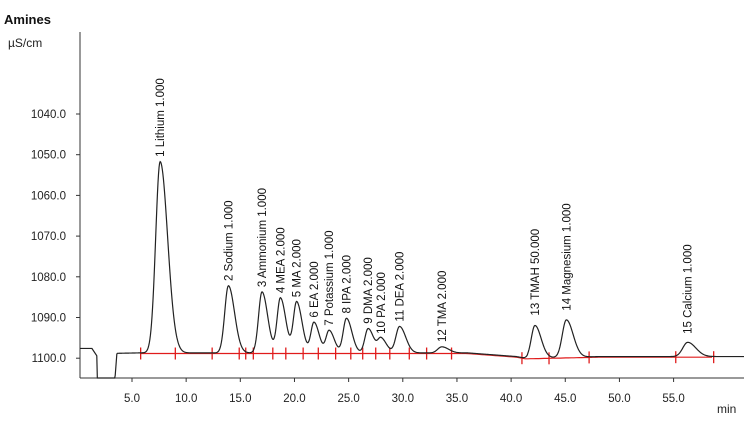 This screenshot has height=422, width=750. I want to click on peak-label: 10 PA 2.000, so click(382, 303).